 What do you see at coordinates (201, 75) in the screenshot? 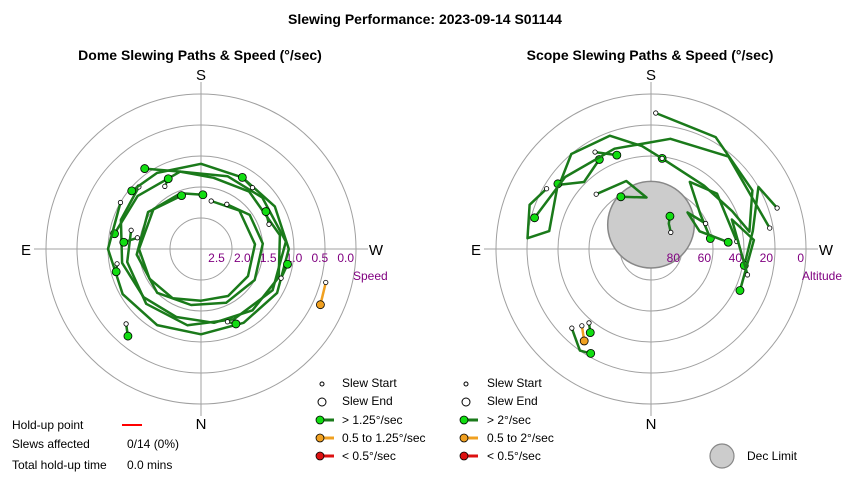
I see `dome-dir-top: S` at bounding box center [201, 75].